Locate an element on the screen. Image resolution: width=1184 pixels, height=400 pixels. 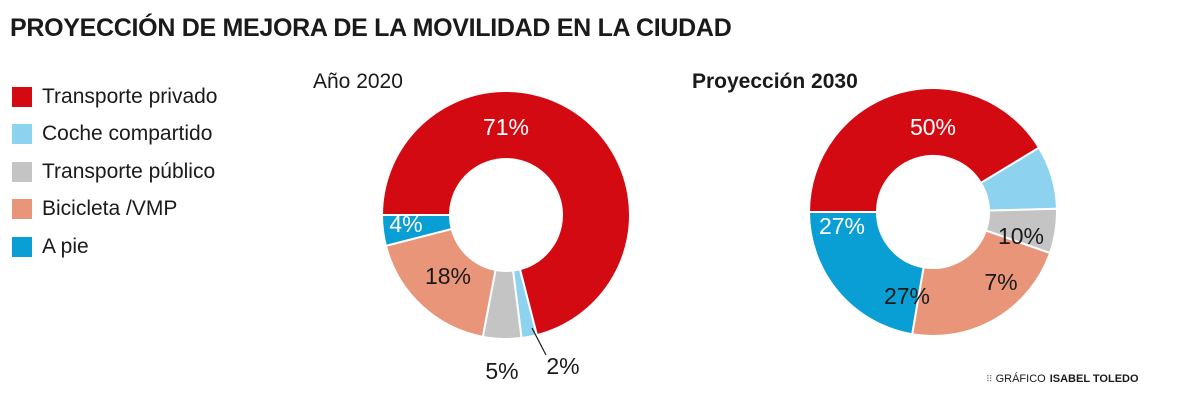
slice-label-bicicleta-vmp: 18% is located at coordinates (448, 276).